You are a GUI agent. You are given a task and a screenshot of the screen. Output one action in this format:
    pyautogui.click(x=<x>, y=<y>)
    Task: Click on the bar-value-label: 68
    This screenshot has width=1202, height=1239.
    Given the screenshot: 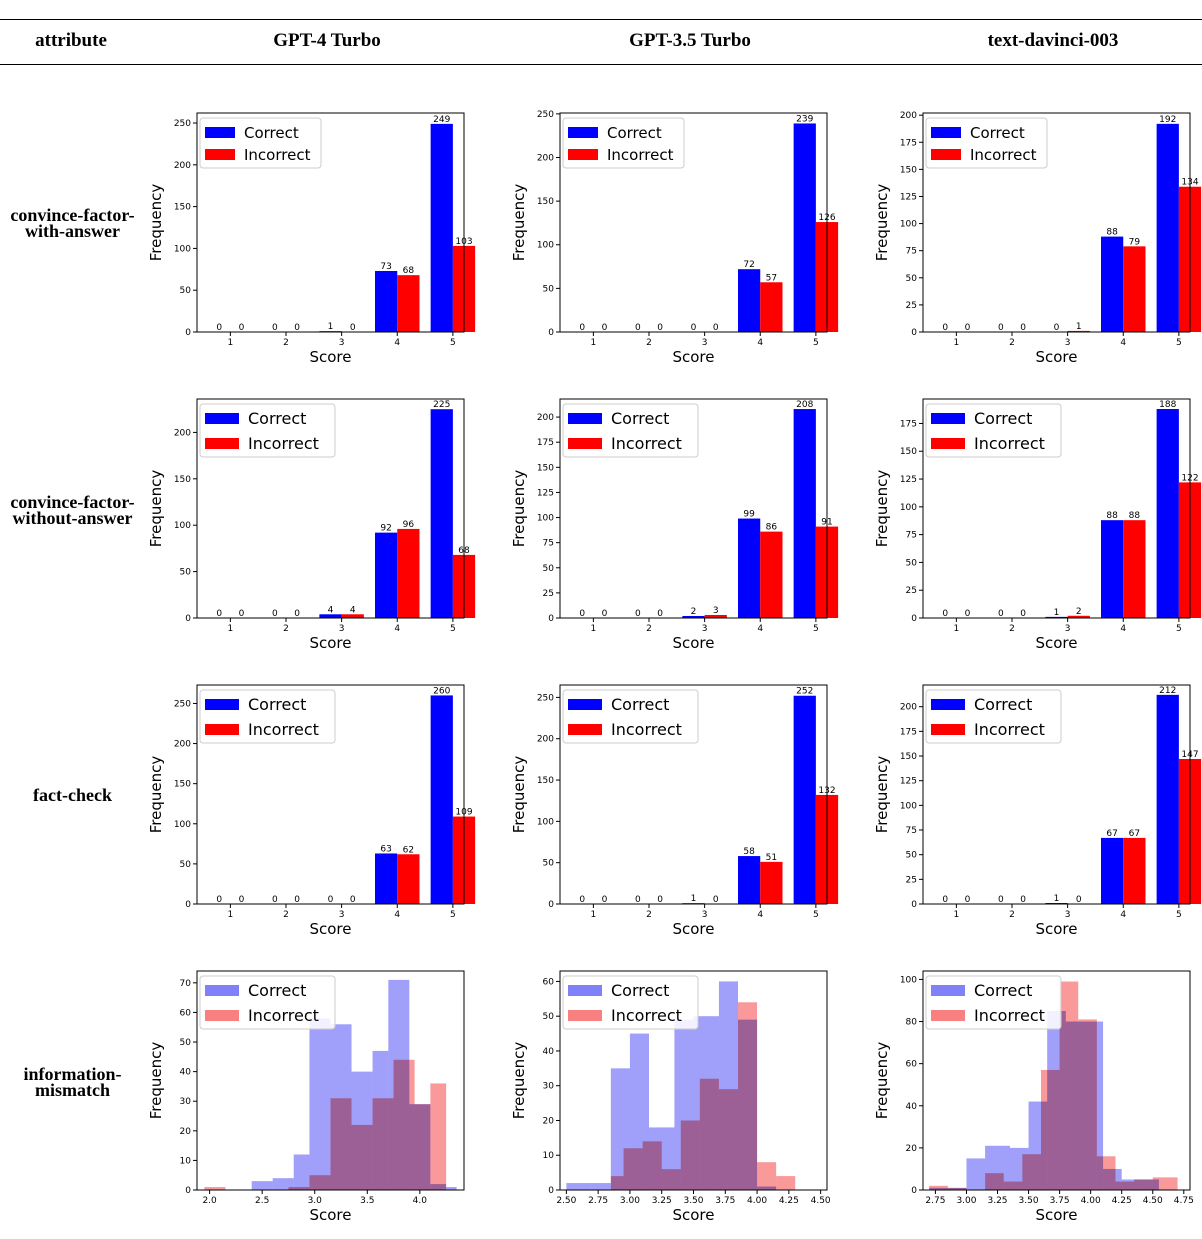 What is the action you would take?
    pyautogui.click(x=409, y=271)
    